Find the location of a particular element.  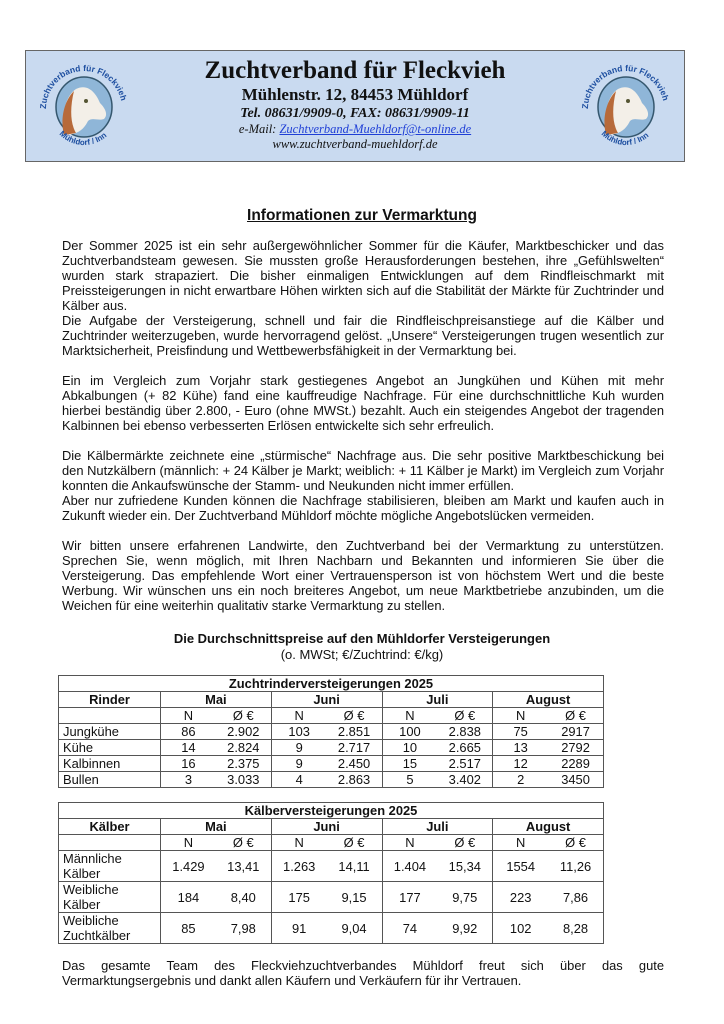

avg-price-cell: 2.665 is located at coordinates (465, 747).